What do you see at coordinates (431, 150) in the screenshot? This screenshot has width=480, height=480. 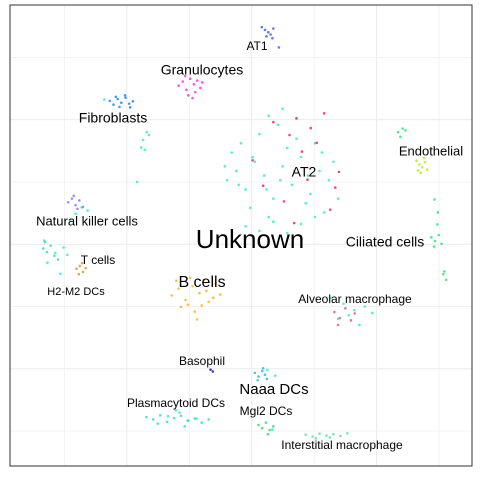 I see `cluster-label: Endothelial` at bounding box center [431, 150].